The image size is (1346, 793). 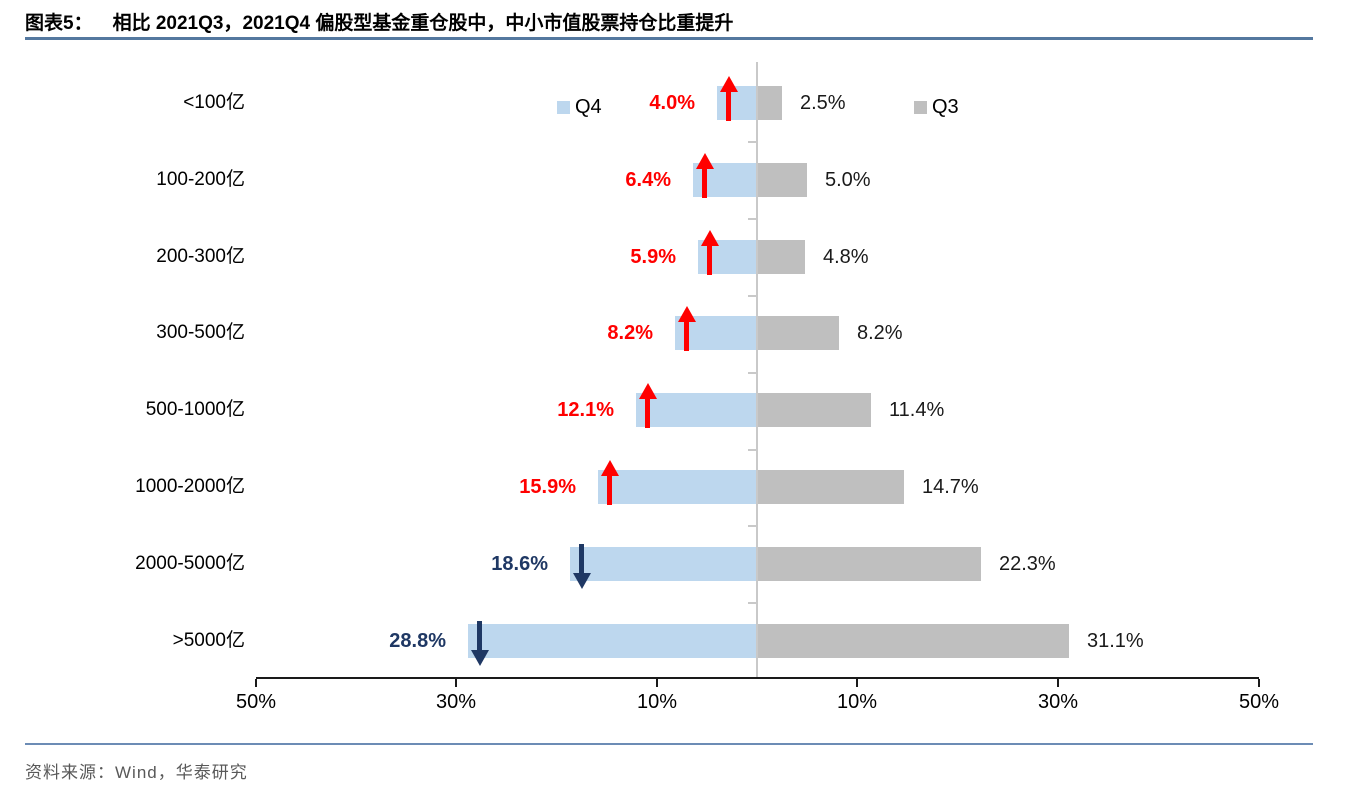 I want to click on q3-value-label: 4.8%, so click(x=846, y=257).